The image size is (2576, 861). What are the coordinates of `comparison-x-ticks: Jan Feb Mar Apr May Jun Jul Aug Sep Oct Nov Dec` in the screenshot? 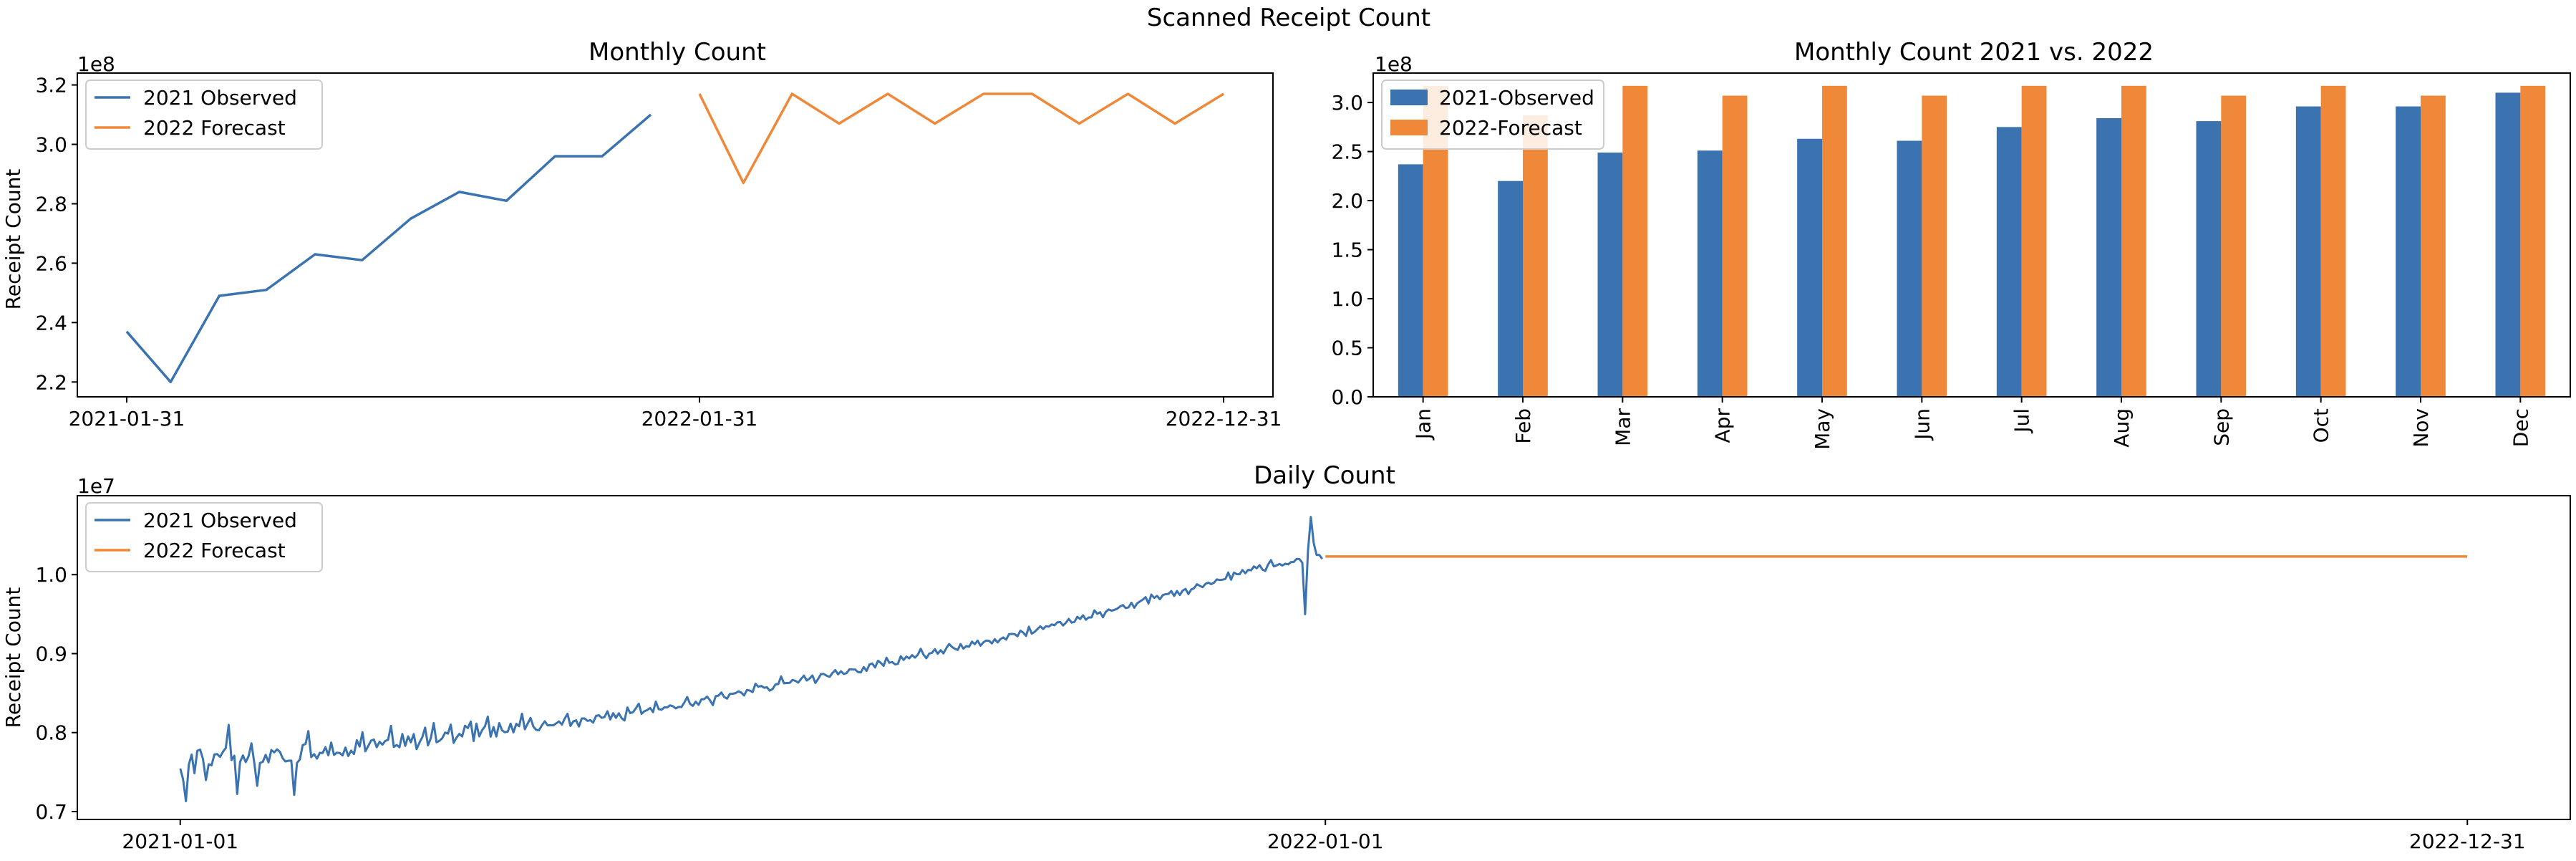 It's located at (1972, 424).